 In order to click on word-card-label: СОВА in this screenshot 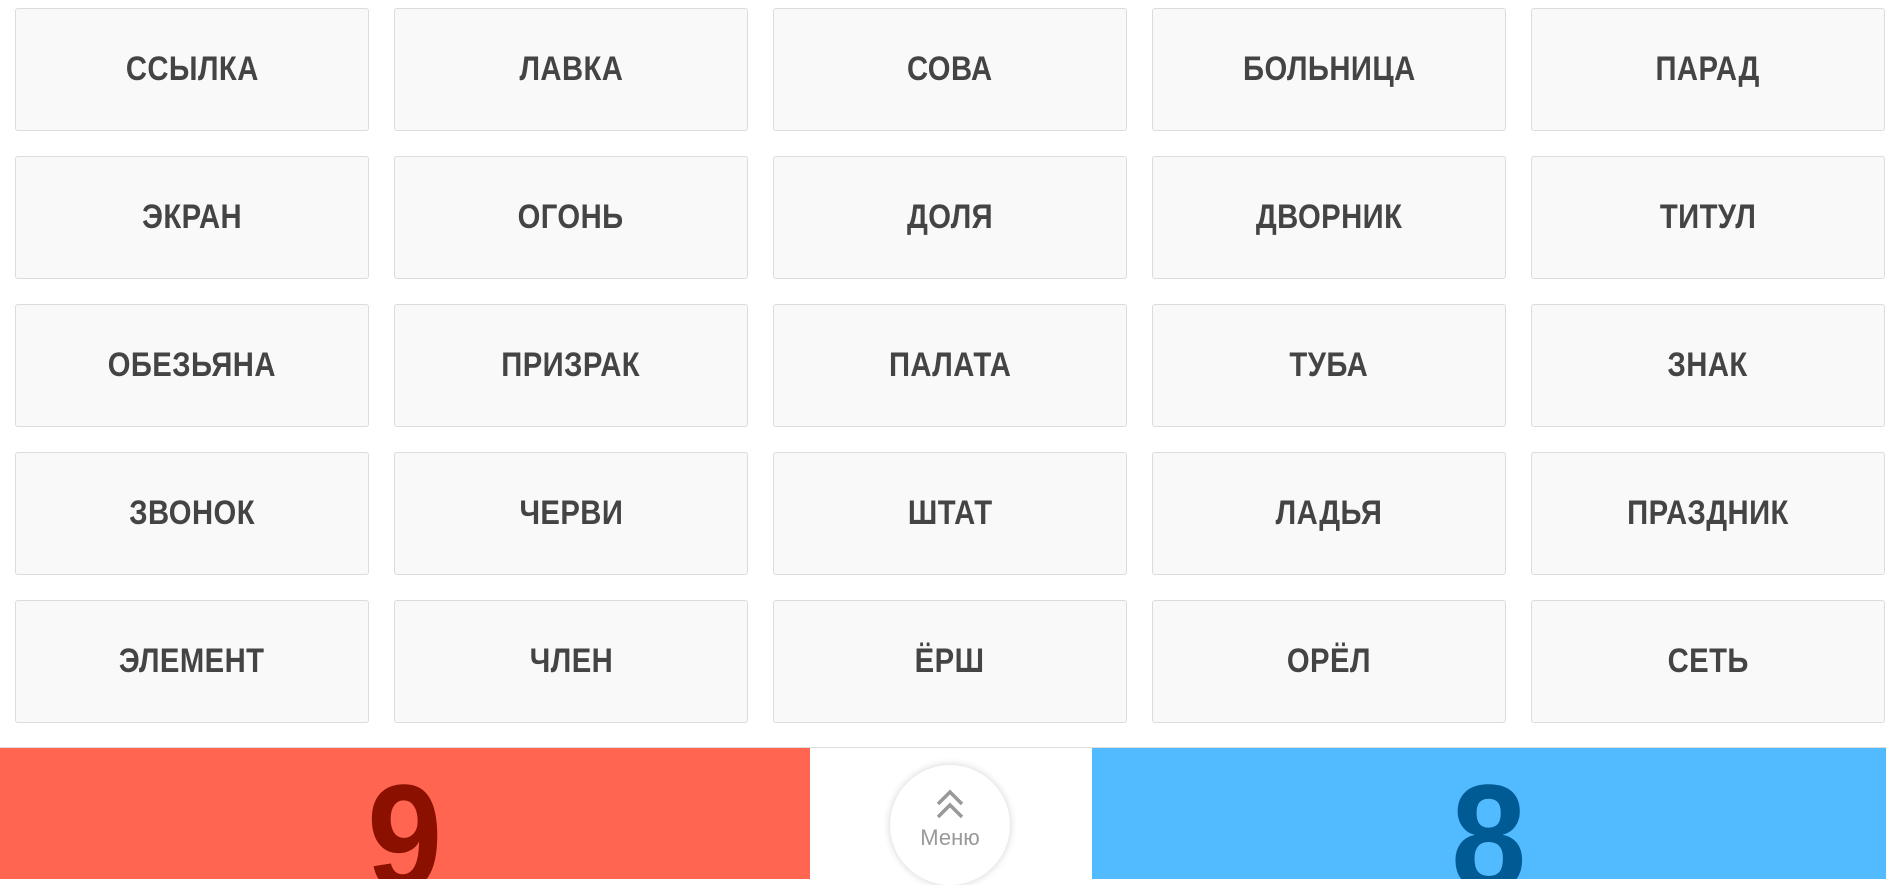, I will do `click(950, 69)`.